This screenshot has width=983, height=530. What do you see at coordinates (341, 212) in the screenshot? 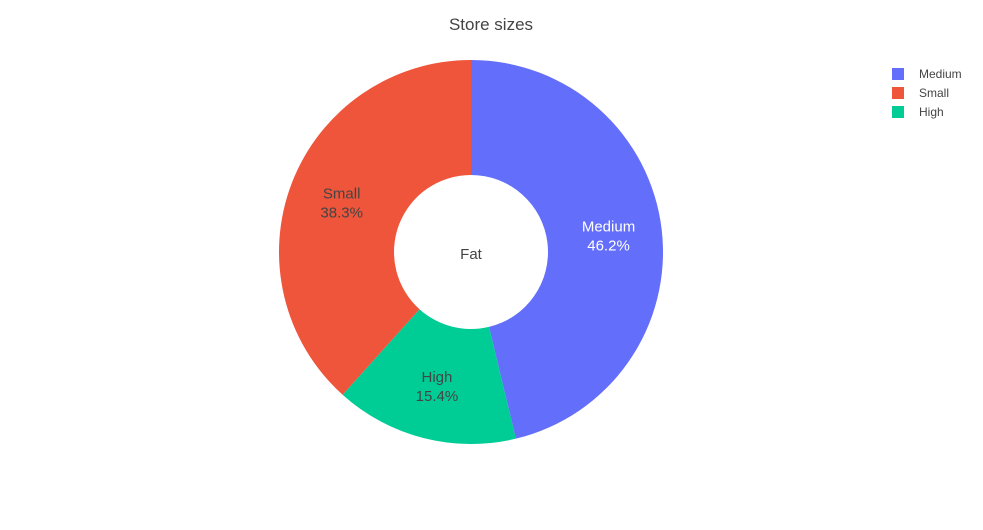
I see `slice-percent-small: 38.3%` at bounding box center [341, 212].